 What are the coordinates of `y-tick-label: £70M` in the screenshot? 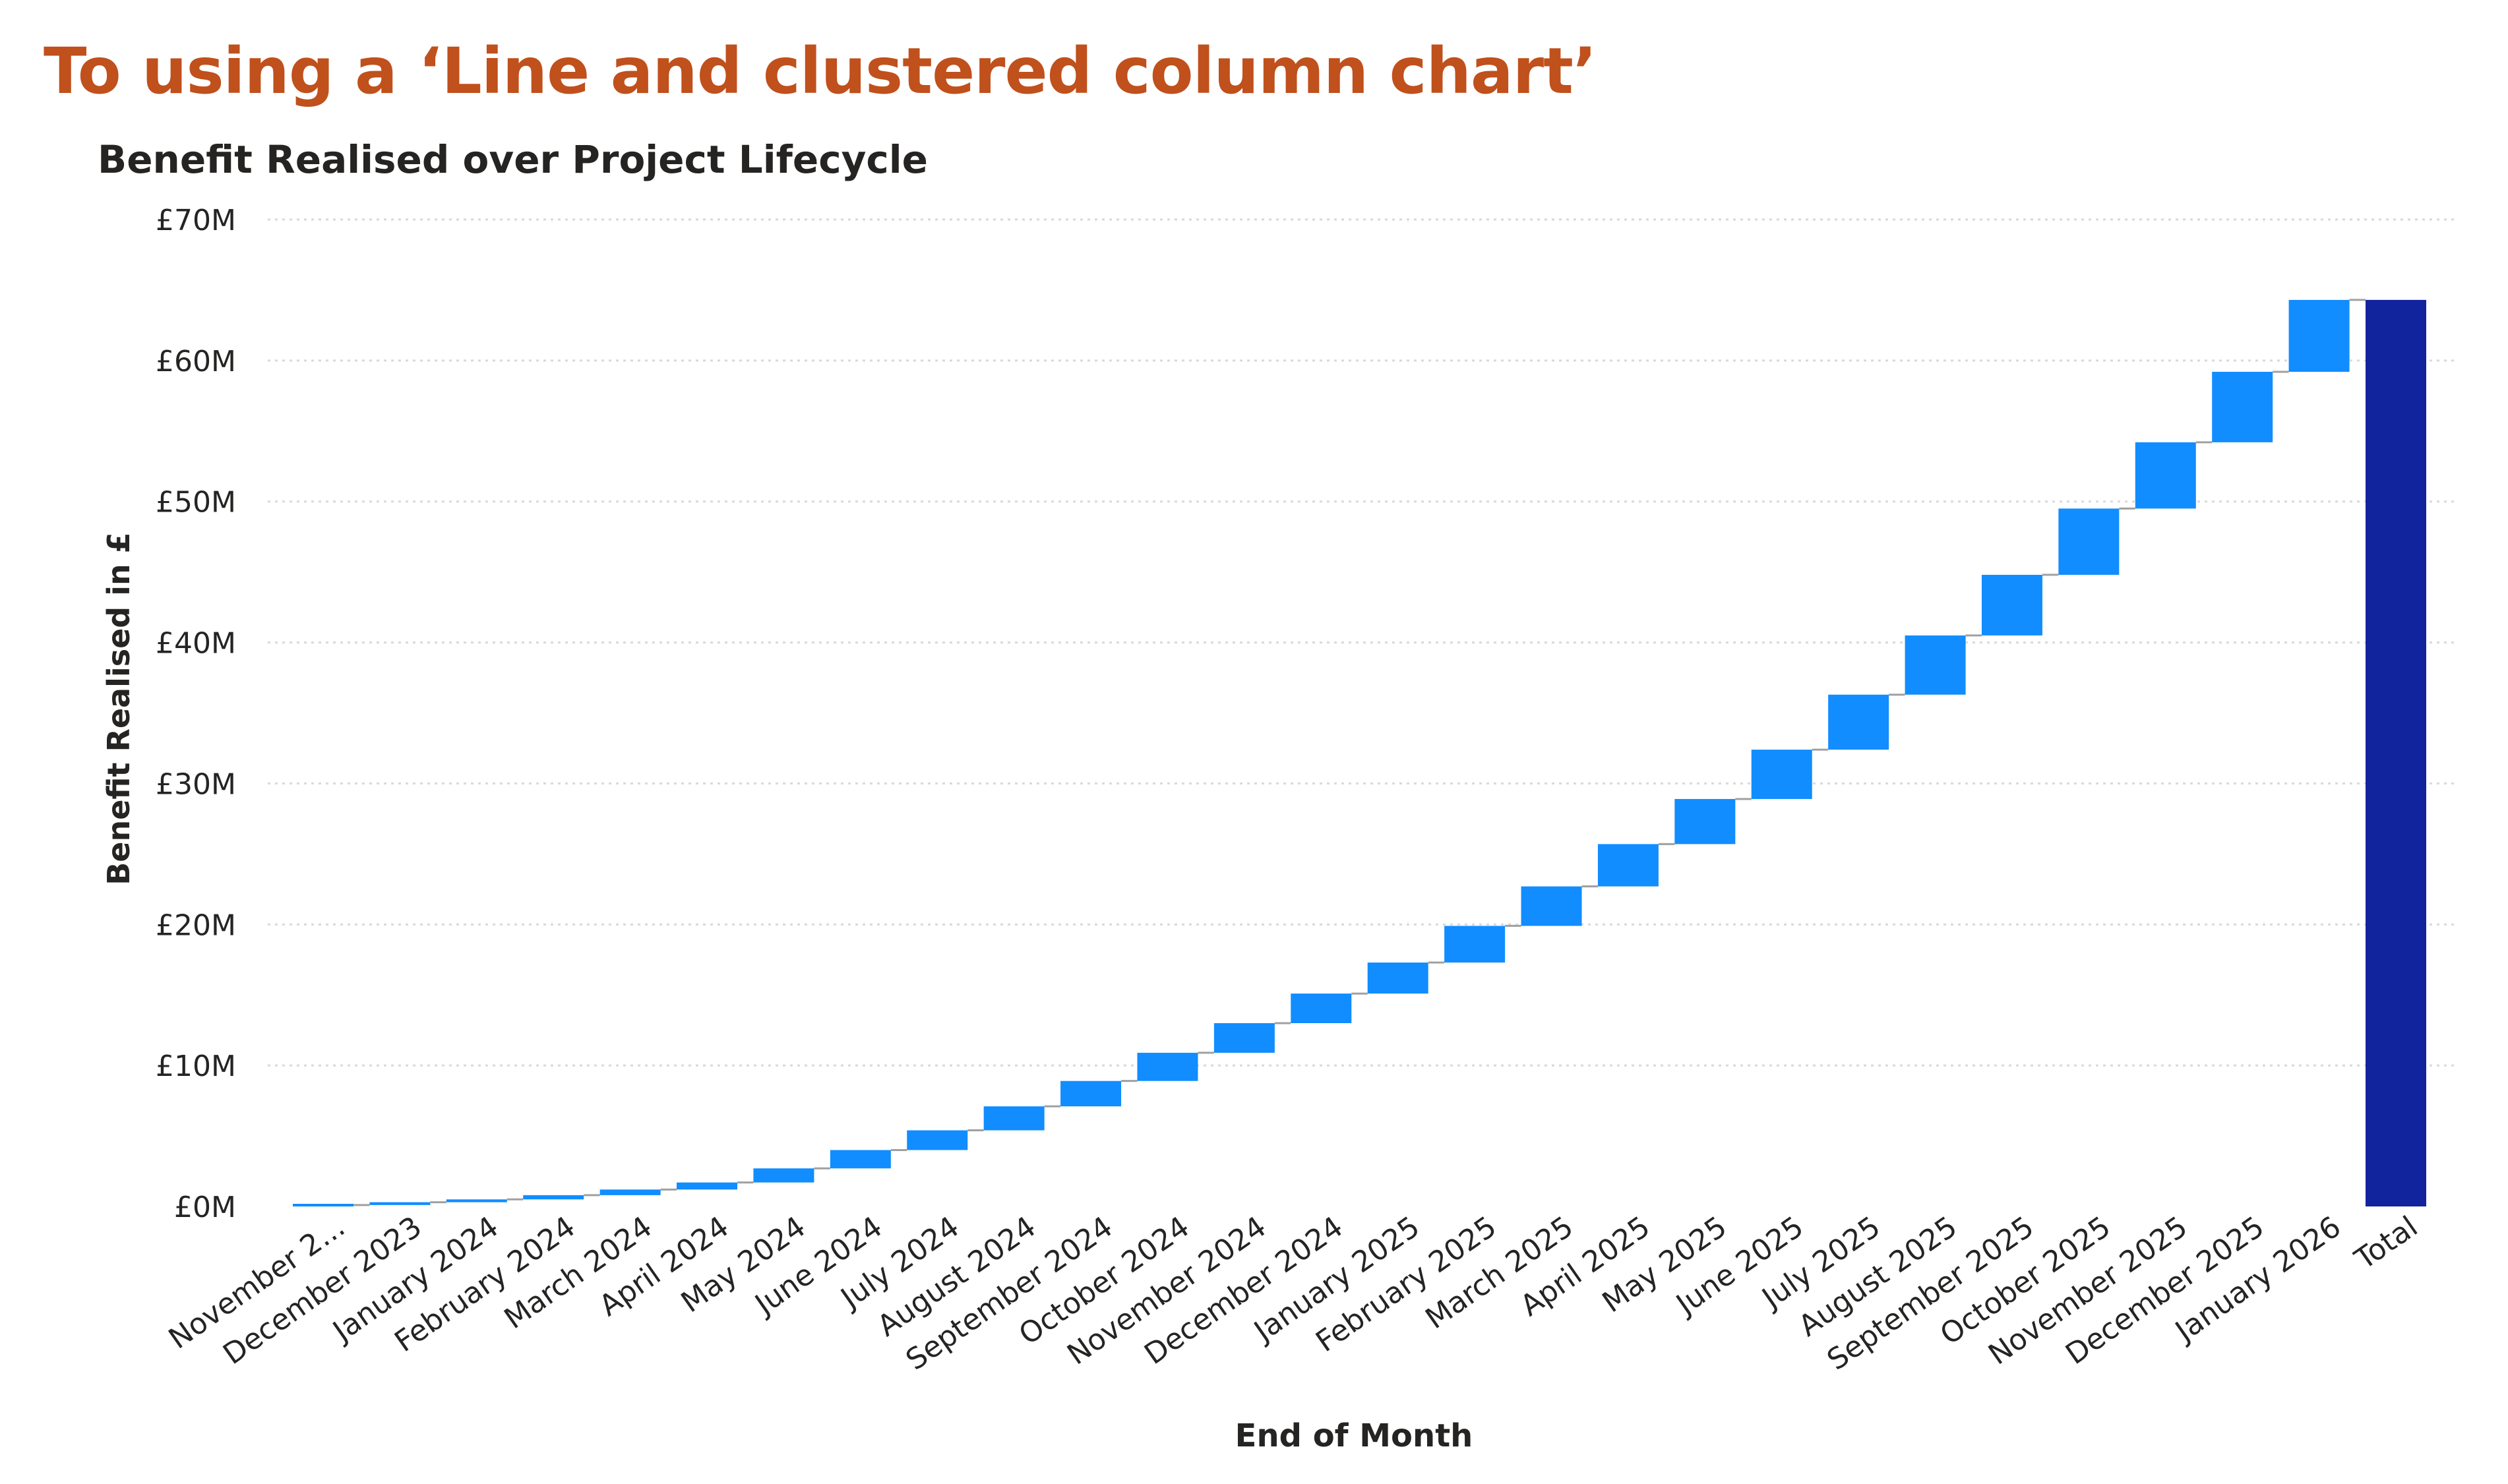 It's located at (196, 220).